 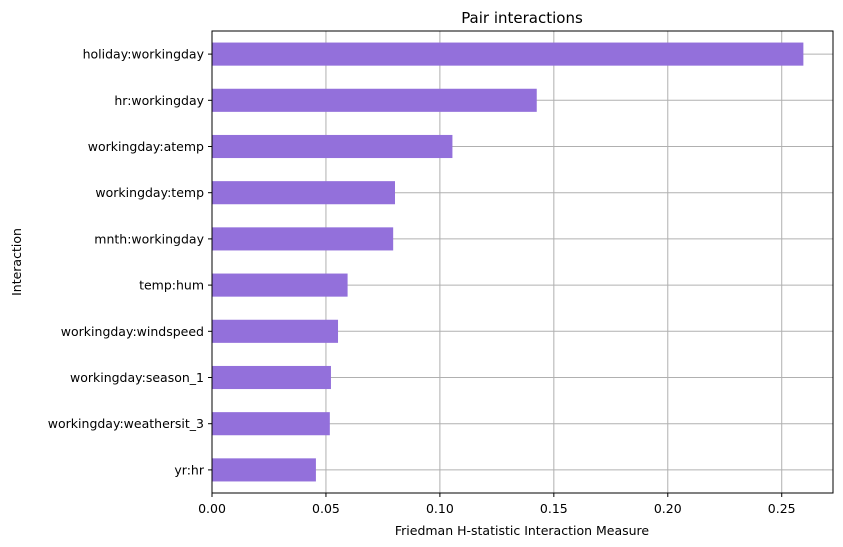 I want to click on x-tick-label: 0.10, so click(x=440, y=508).